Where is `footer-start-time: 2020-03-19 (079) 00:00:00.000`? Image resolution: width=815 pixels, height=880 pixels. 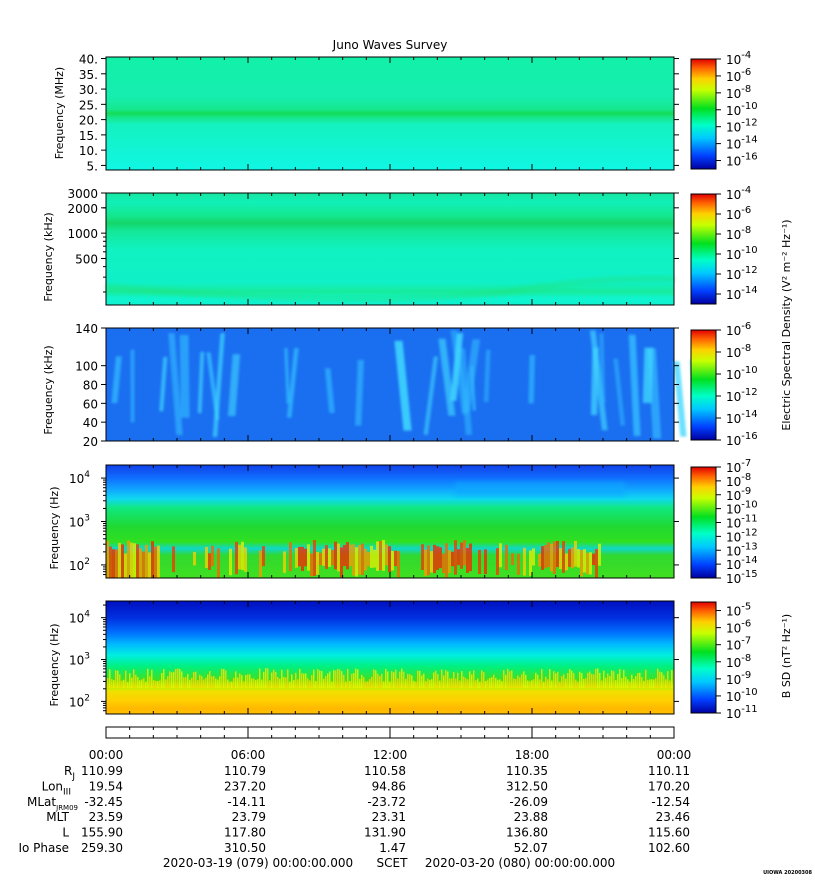
footer-start-time: 2020-03-19 (079) 00:00:00.000 is located at coordinates (258, 863).